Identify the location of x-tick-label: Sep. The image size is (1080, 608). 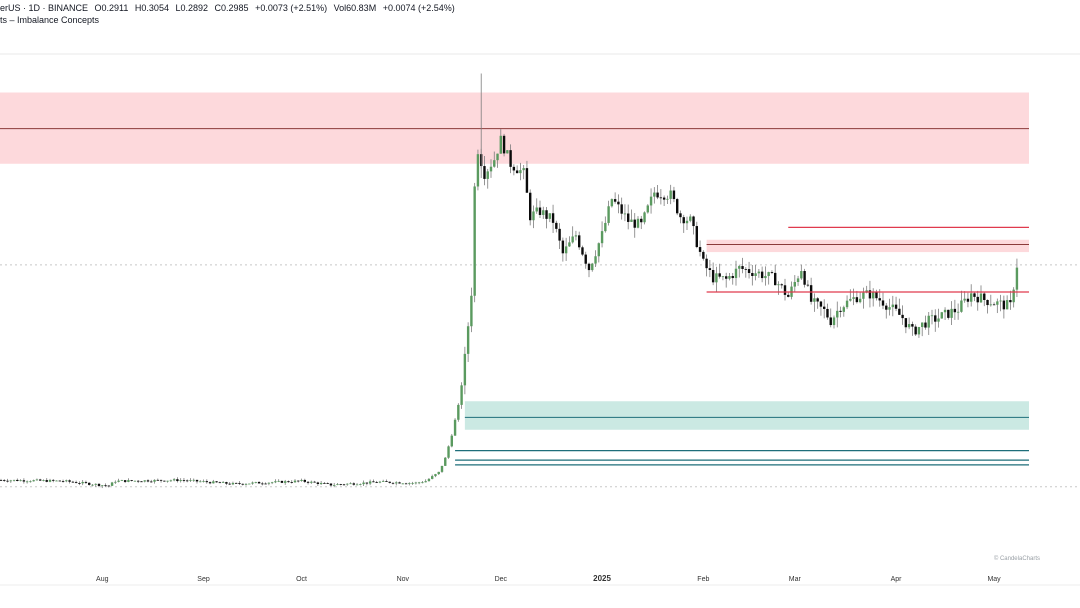
(203, 579).